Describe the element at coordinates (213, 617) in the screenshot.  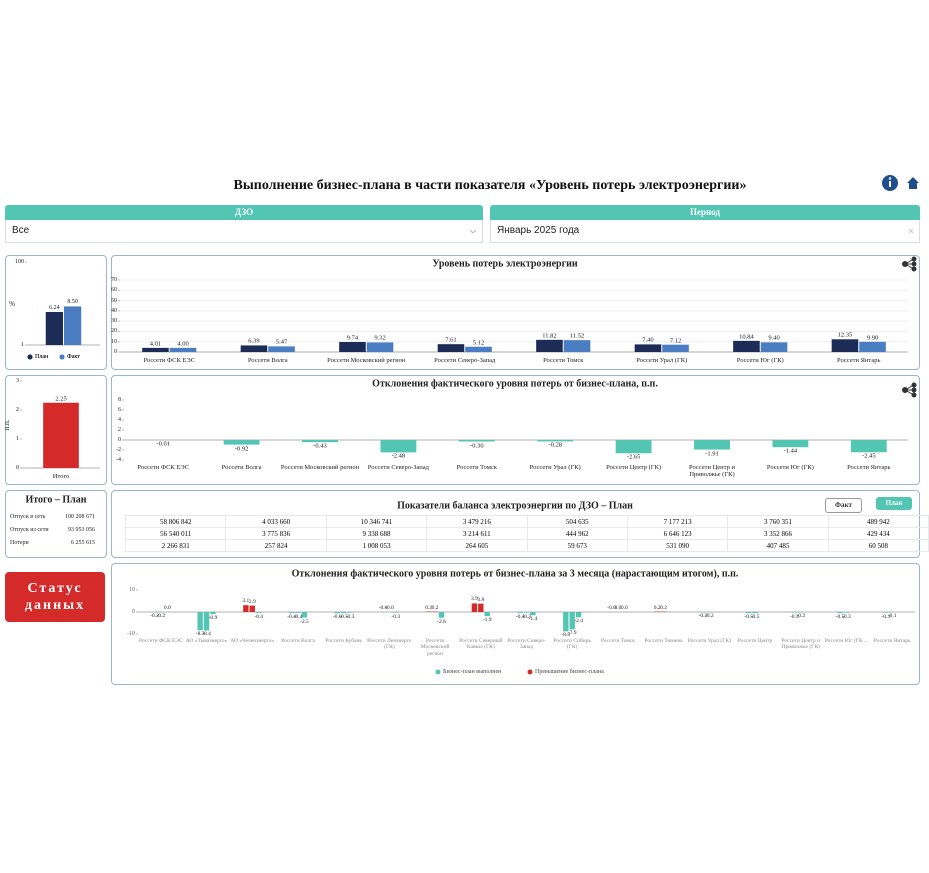
I see `value-label: -0.9` at that location.